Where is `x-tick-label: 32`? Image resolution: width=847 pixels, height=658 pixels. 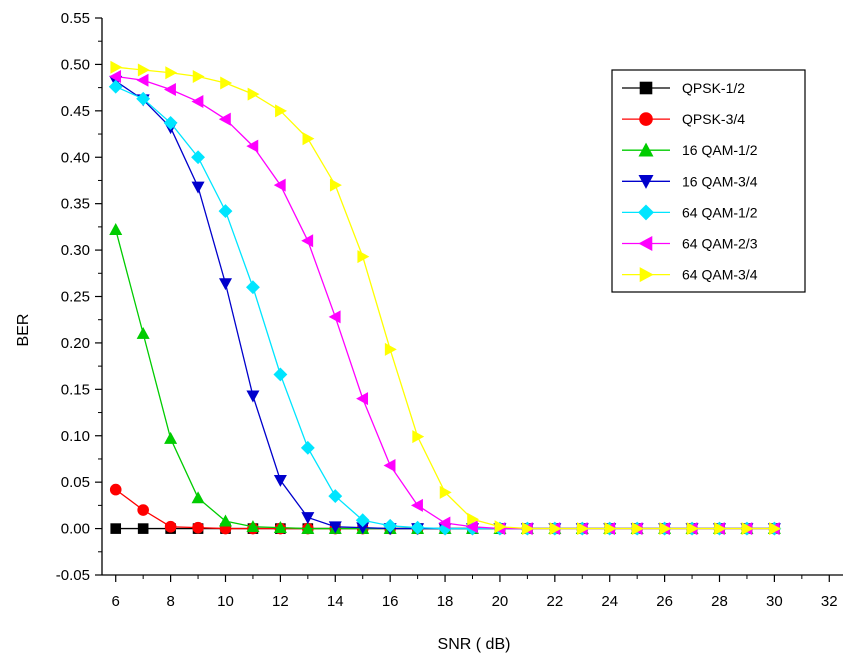
x-tick-label: 32 is located at coordinates (829, 601).